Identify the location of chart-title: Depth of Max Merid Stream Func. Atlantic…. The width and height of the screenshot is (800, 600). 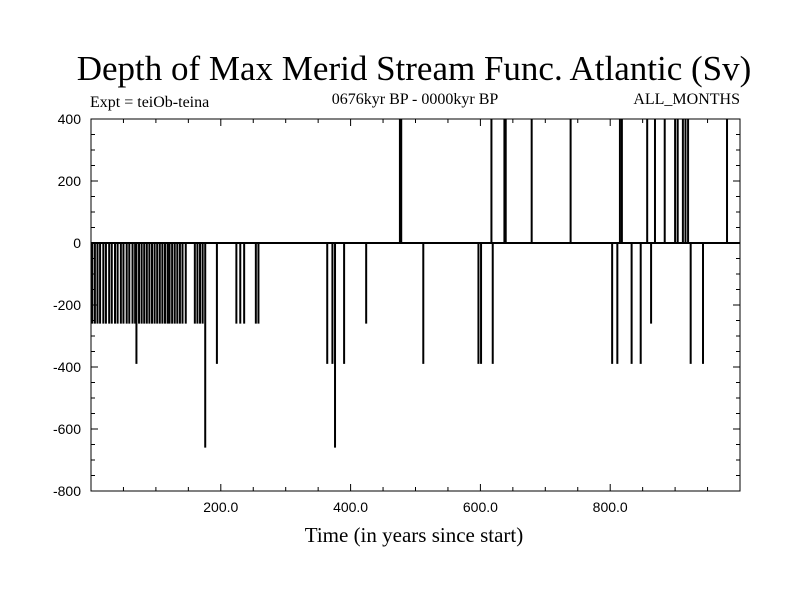
(414, 68).